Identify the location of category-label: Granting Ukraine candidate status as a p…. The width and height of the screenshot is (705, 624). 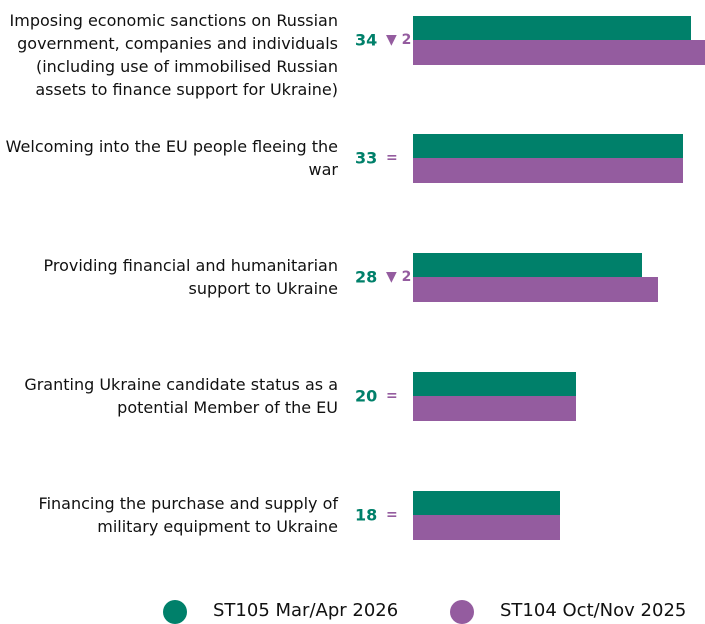
(181, 396).